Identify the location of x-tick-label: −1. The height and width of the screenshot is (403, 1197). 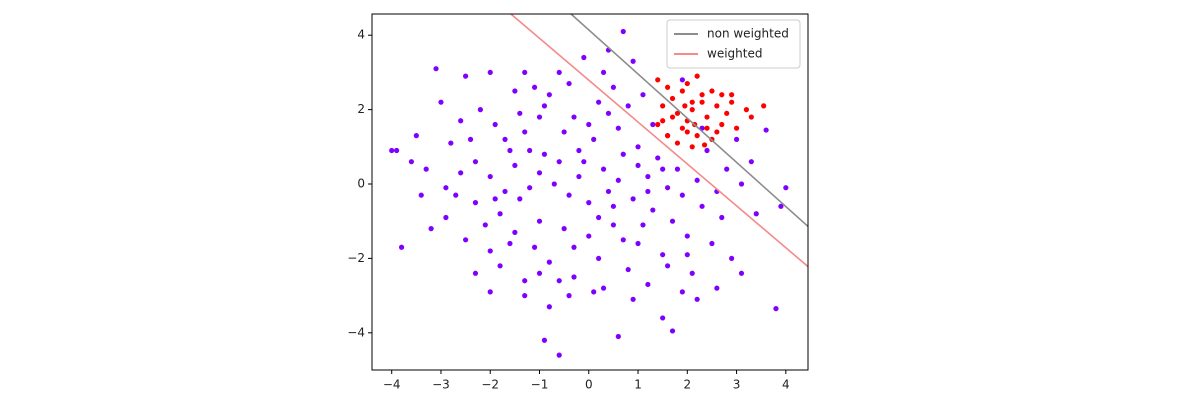
(540, 385).